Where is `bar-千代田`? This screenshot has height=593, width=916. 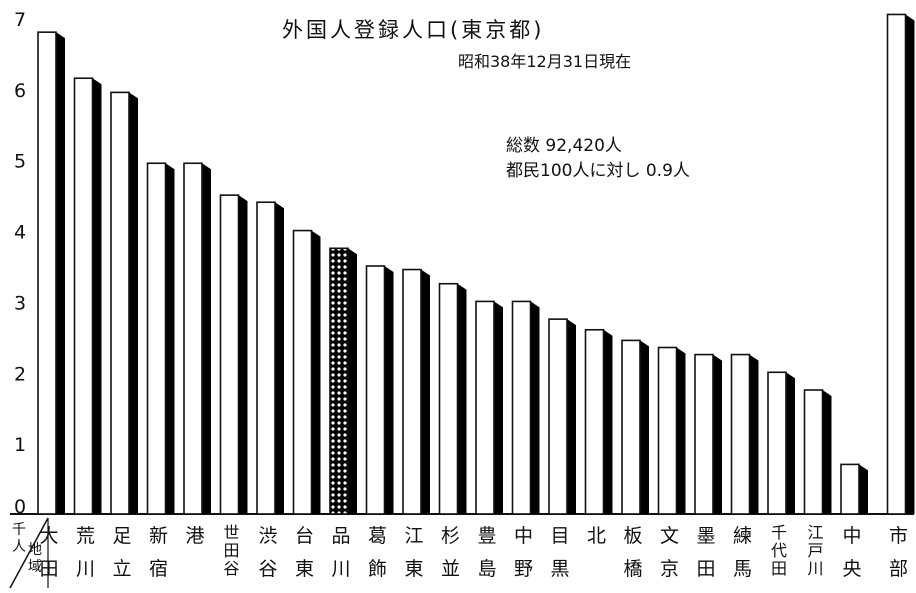 bar-千代田 is located at coordinates (781, 443).